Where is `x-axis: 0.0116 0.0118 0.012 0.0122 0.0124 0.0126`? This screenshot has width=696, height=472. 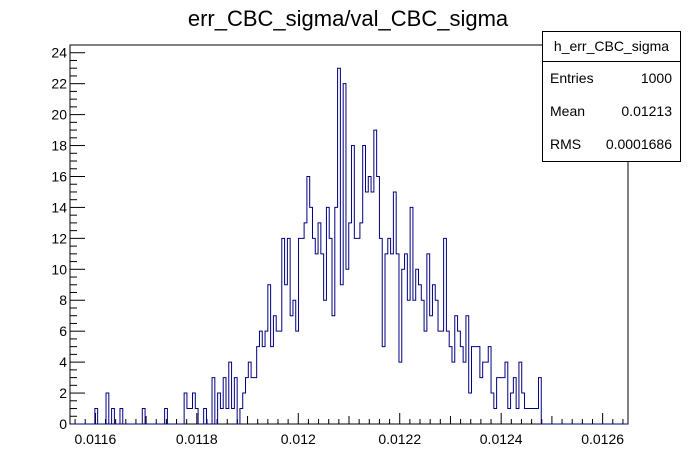 x-axis: 0.0116 0.0118 0.012 0.0122 0.0124 0.0126 is located at coordinates (349, 430).